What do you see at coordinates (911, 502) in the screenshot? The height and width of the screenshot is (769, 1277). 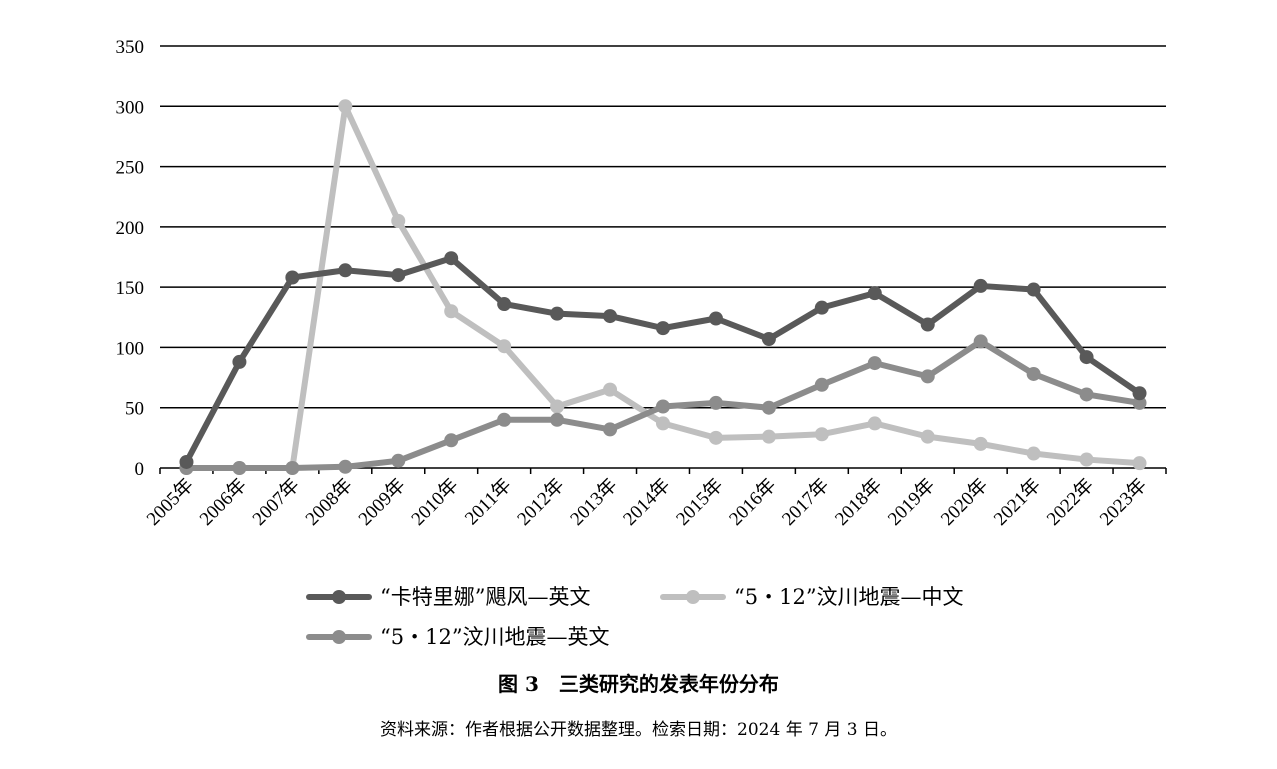 I see `x-tick-label: 2019年` at bounding box center [911, 502].